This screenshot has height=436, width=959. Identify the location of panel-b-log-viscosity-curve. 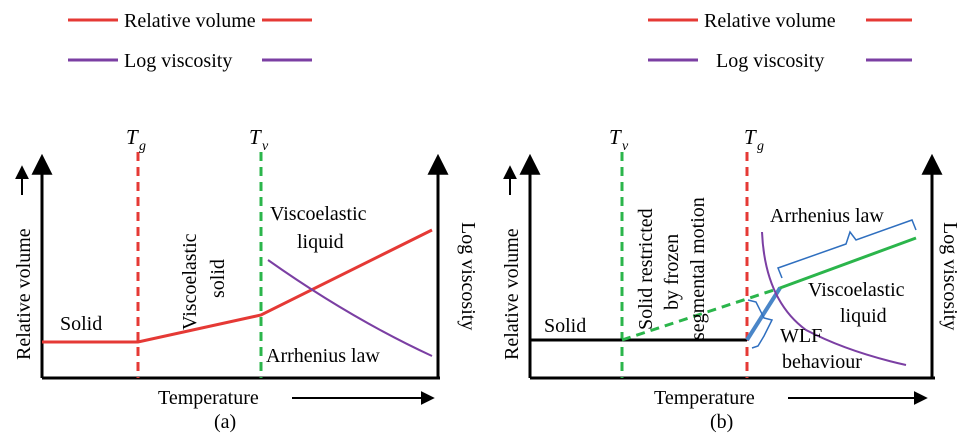
(834, 298).